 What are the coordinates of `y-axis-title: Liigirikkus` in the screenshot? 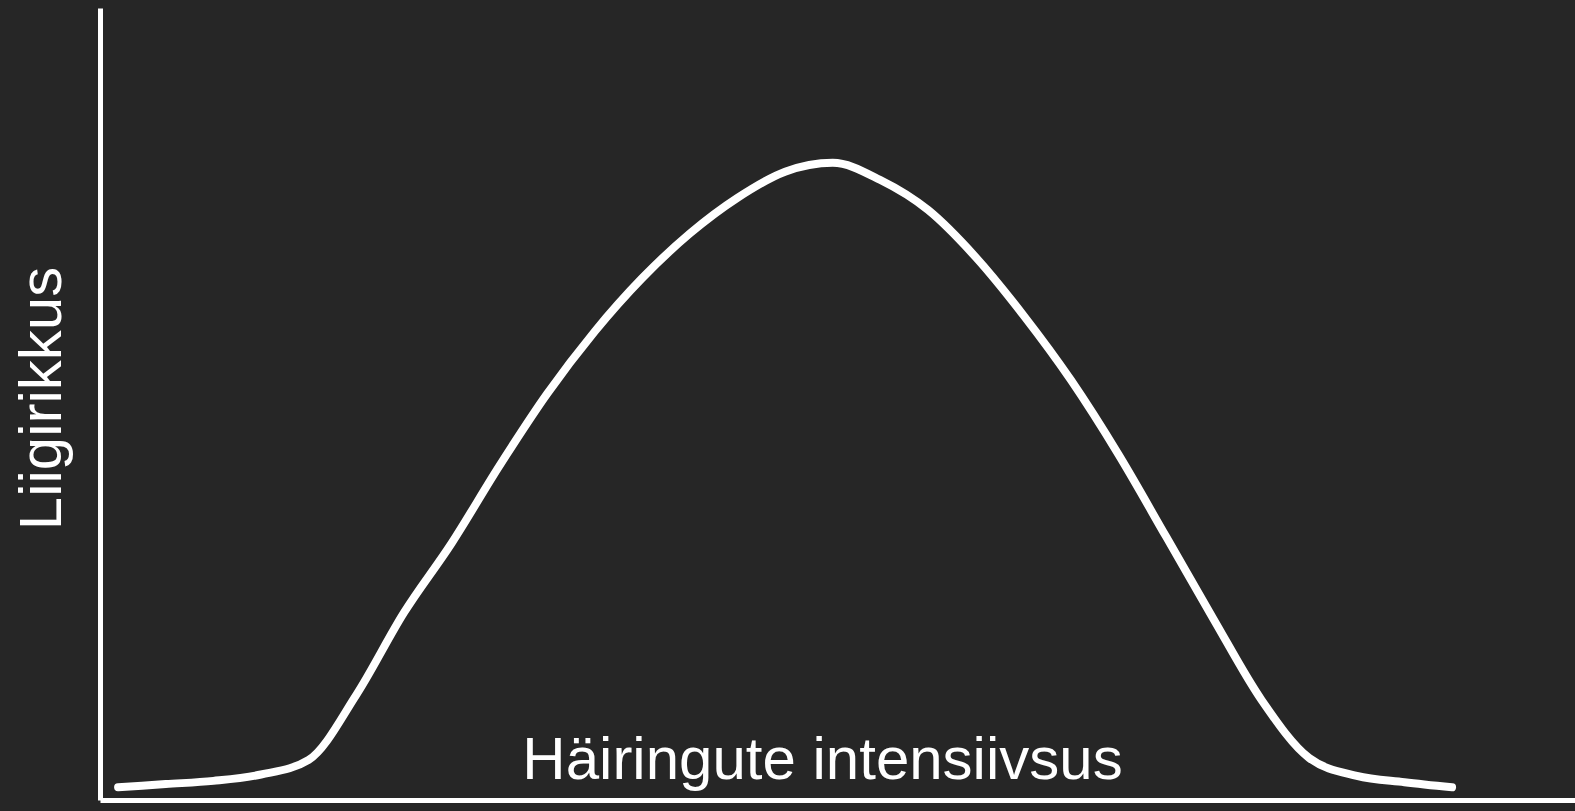 It's located at (40, 398).